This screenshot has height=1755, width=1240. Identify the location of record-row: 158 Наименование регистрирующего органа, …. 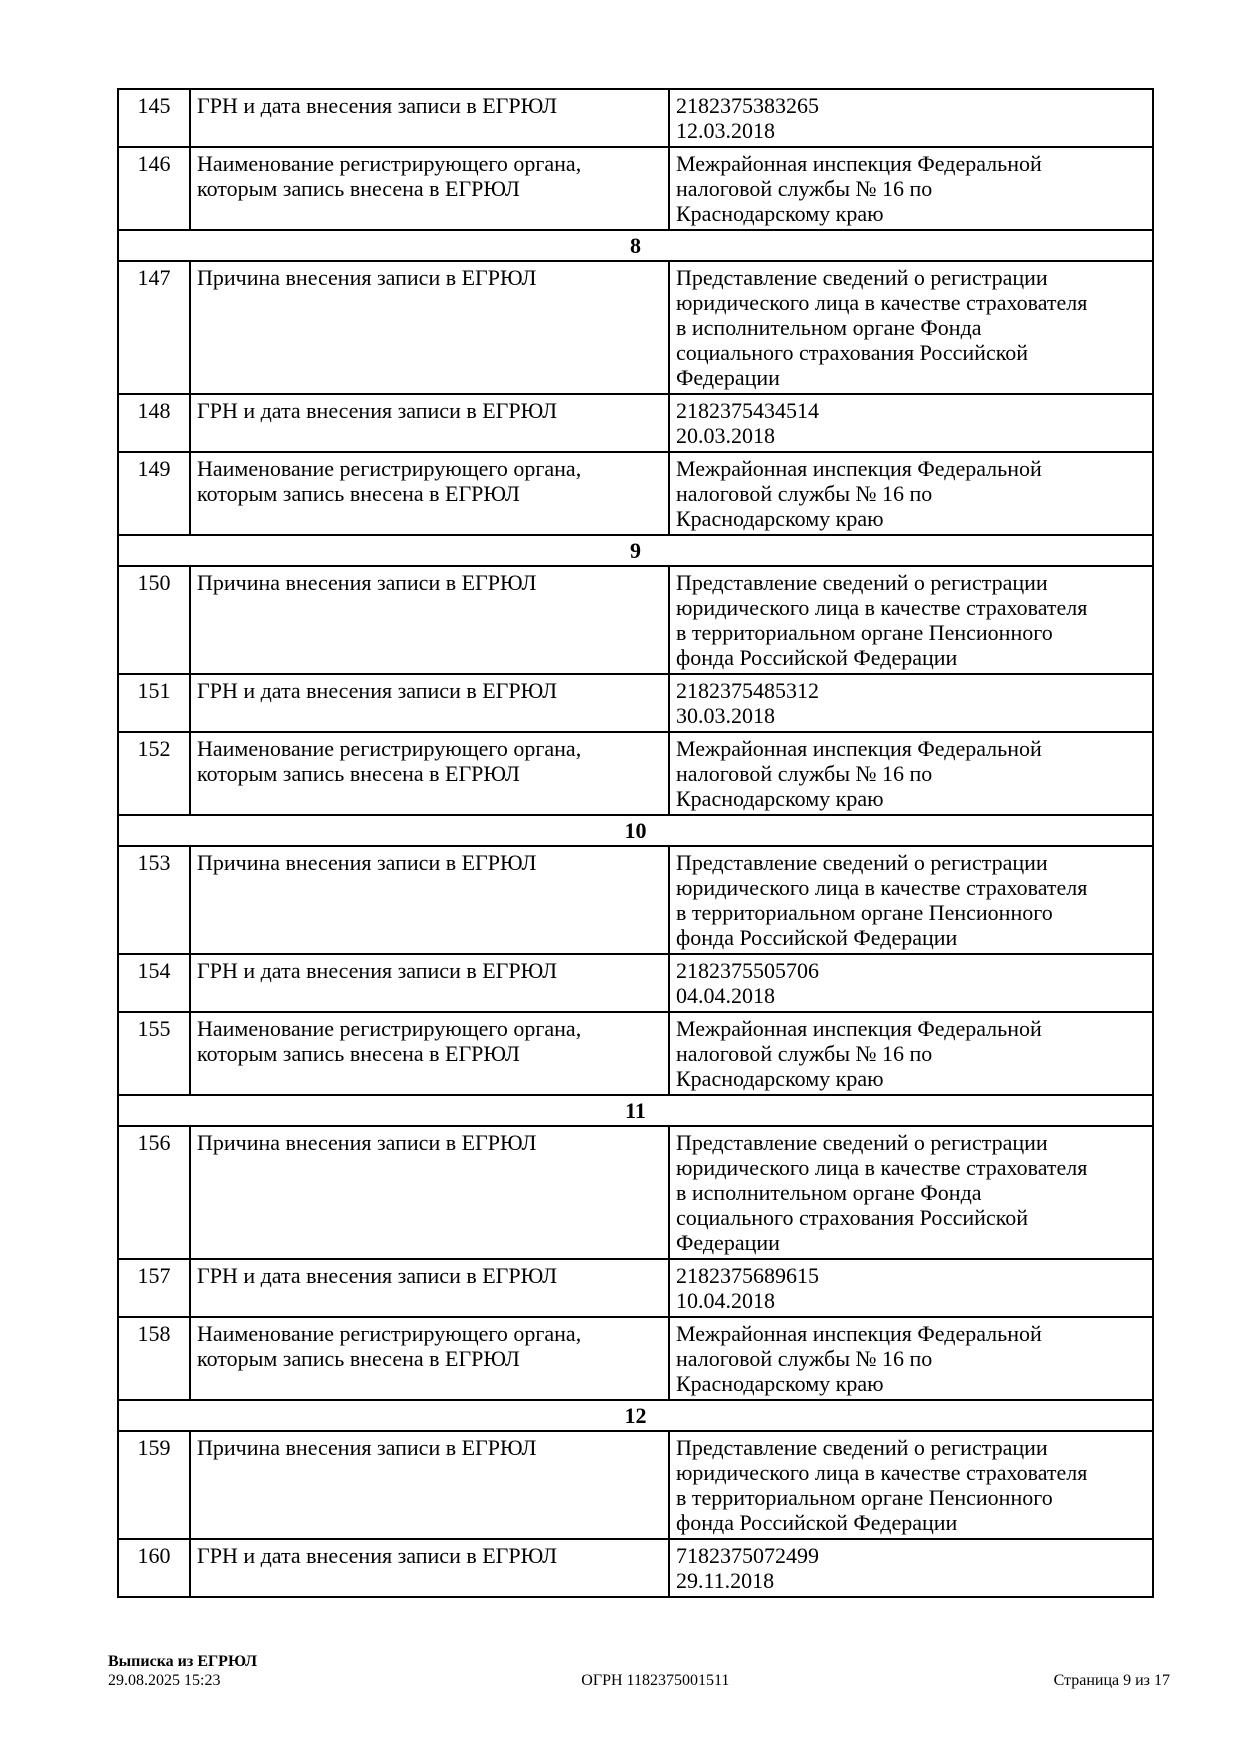
(635, 1358).